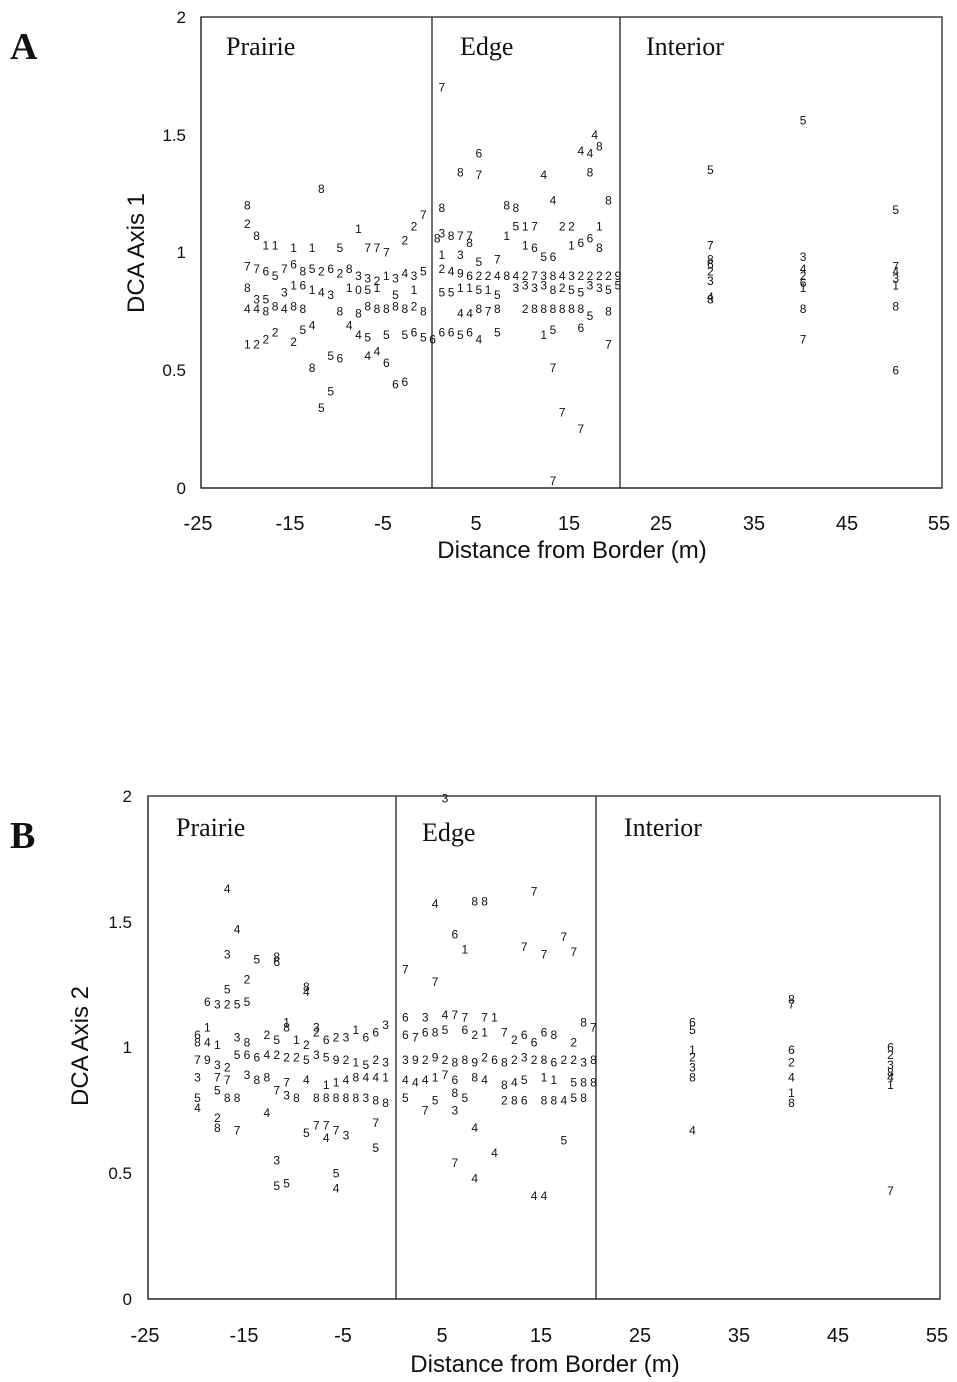  What do you see at coordinates (24, 47) in the screenshot?
I see `panel-letter-a: A` at bounding box center [24, 47].